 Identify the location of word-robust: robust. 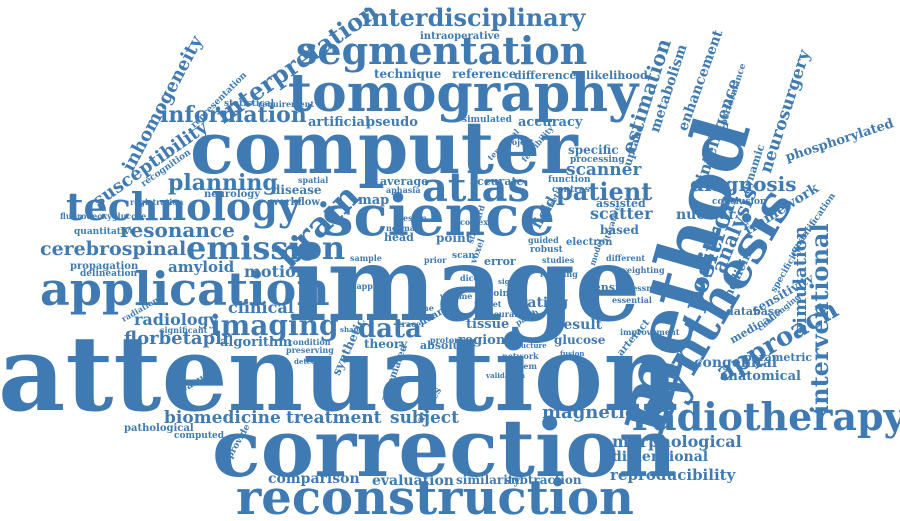
(546, 250).